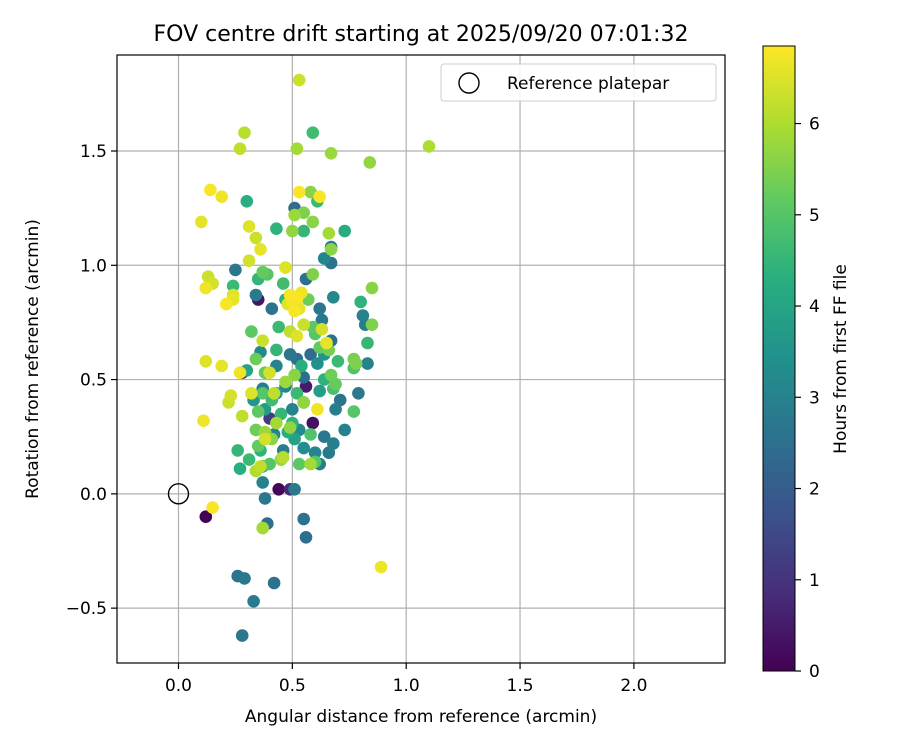 This screenshot has width=900, height=754. I want to click on colorbar-tick-label: 5, so click(814, 216).